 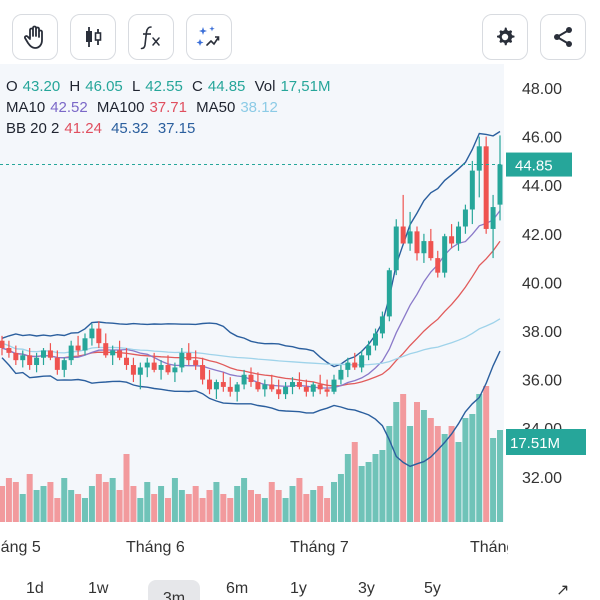 What do you see at coordinates (563, 590) in the screenshot?
I see `expand-icon: ↗` at bounding box center [563, 590].